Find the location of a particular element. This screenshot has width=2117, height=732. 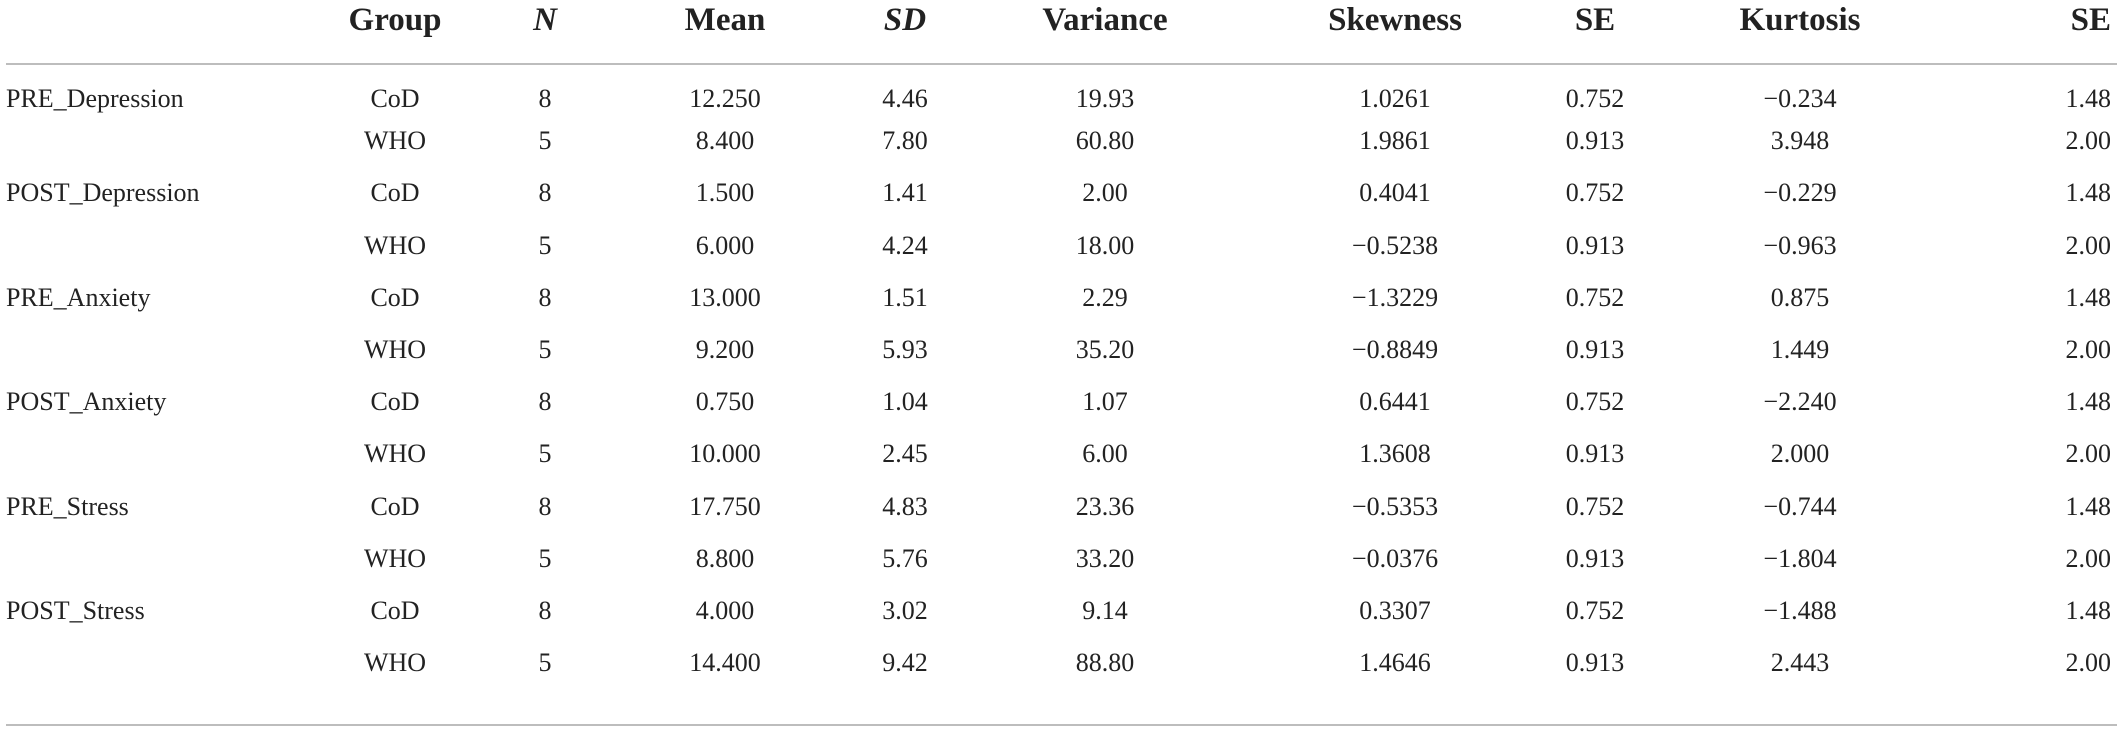

header-n: N is located at coordinates (545, 20).